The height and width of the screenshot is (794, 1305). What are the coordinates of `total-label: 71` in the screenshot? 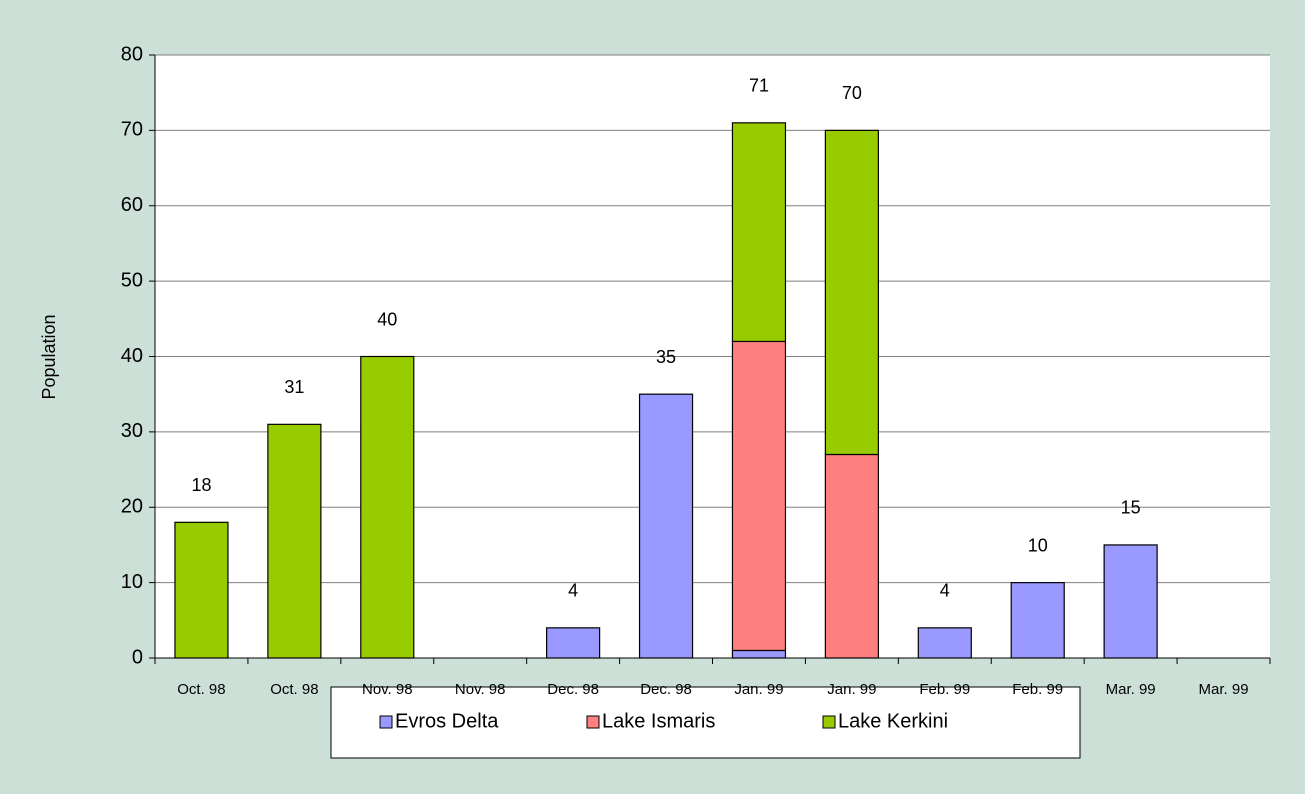 It's located at (759, 86).